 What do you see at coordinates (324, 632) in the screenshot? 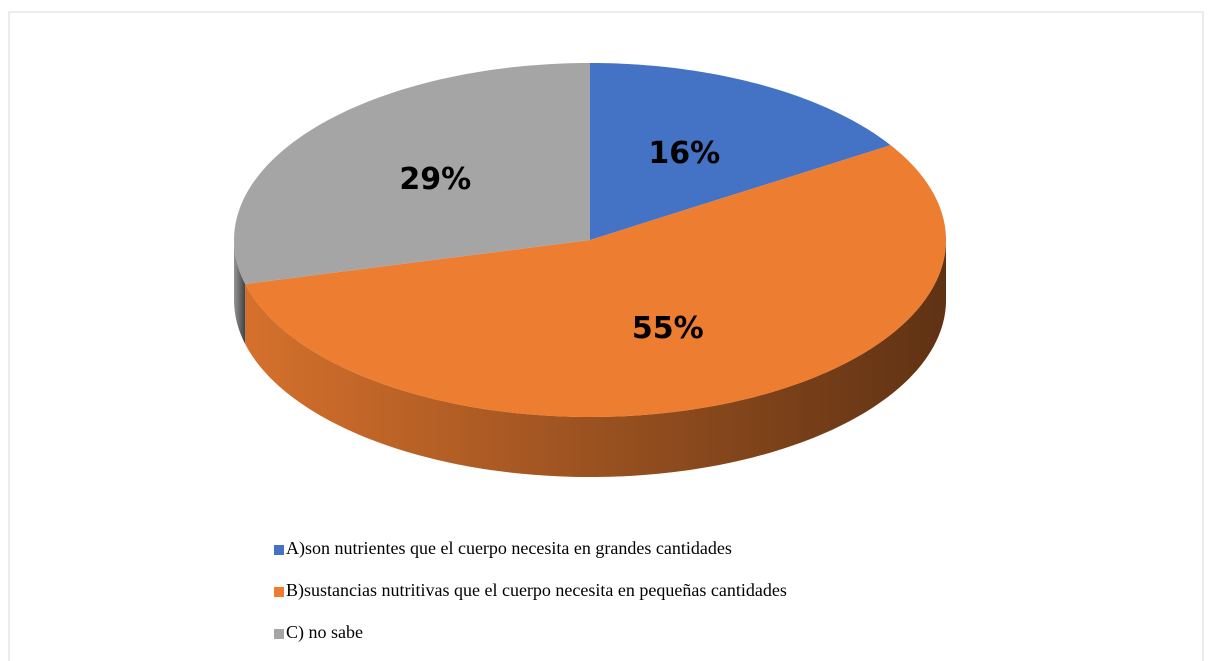
I see `legend-label: C) no sabe` at bounding box center [324, 632].